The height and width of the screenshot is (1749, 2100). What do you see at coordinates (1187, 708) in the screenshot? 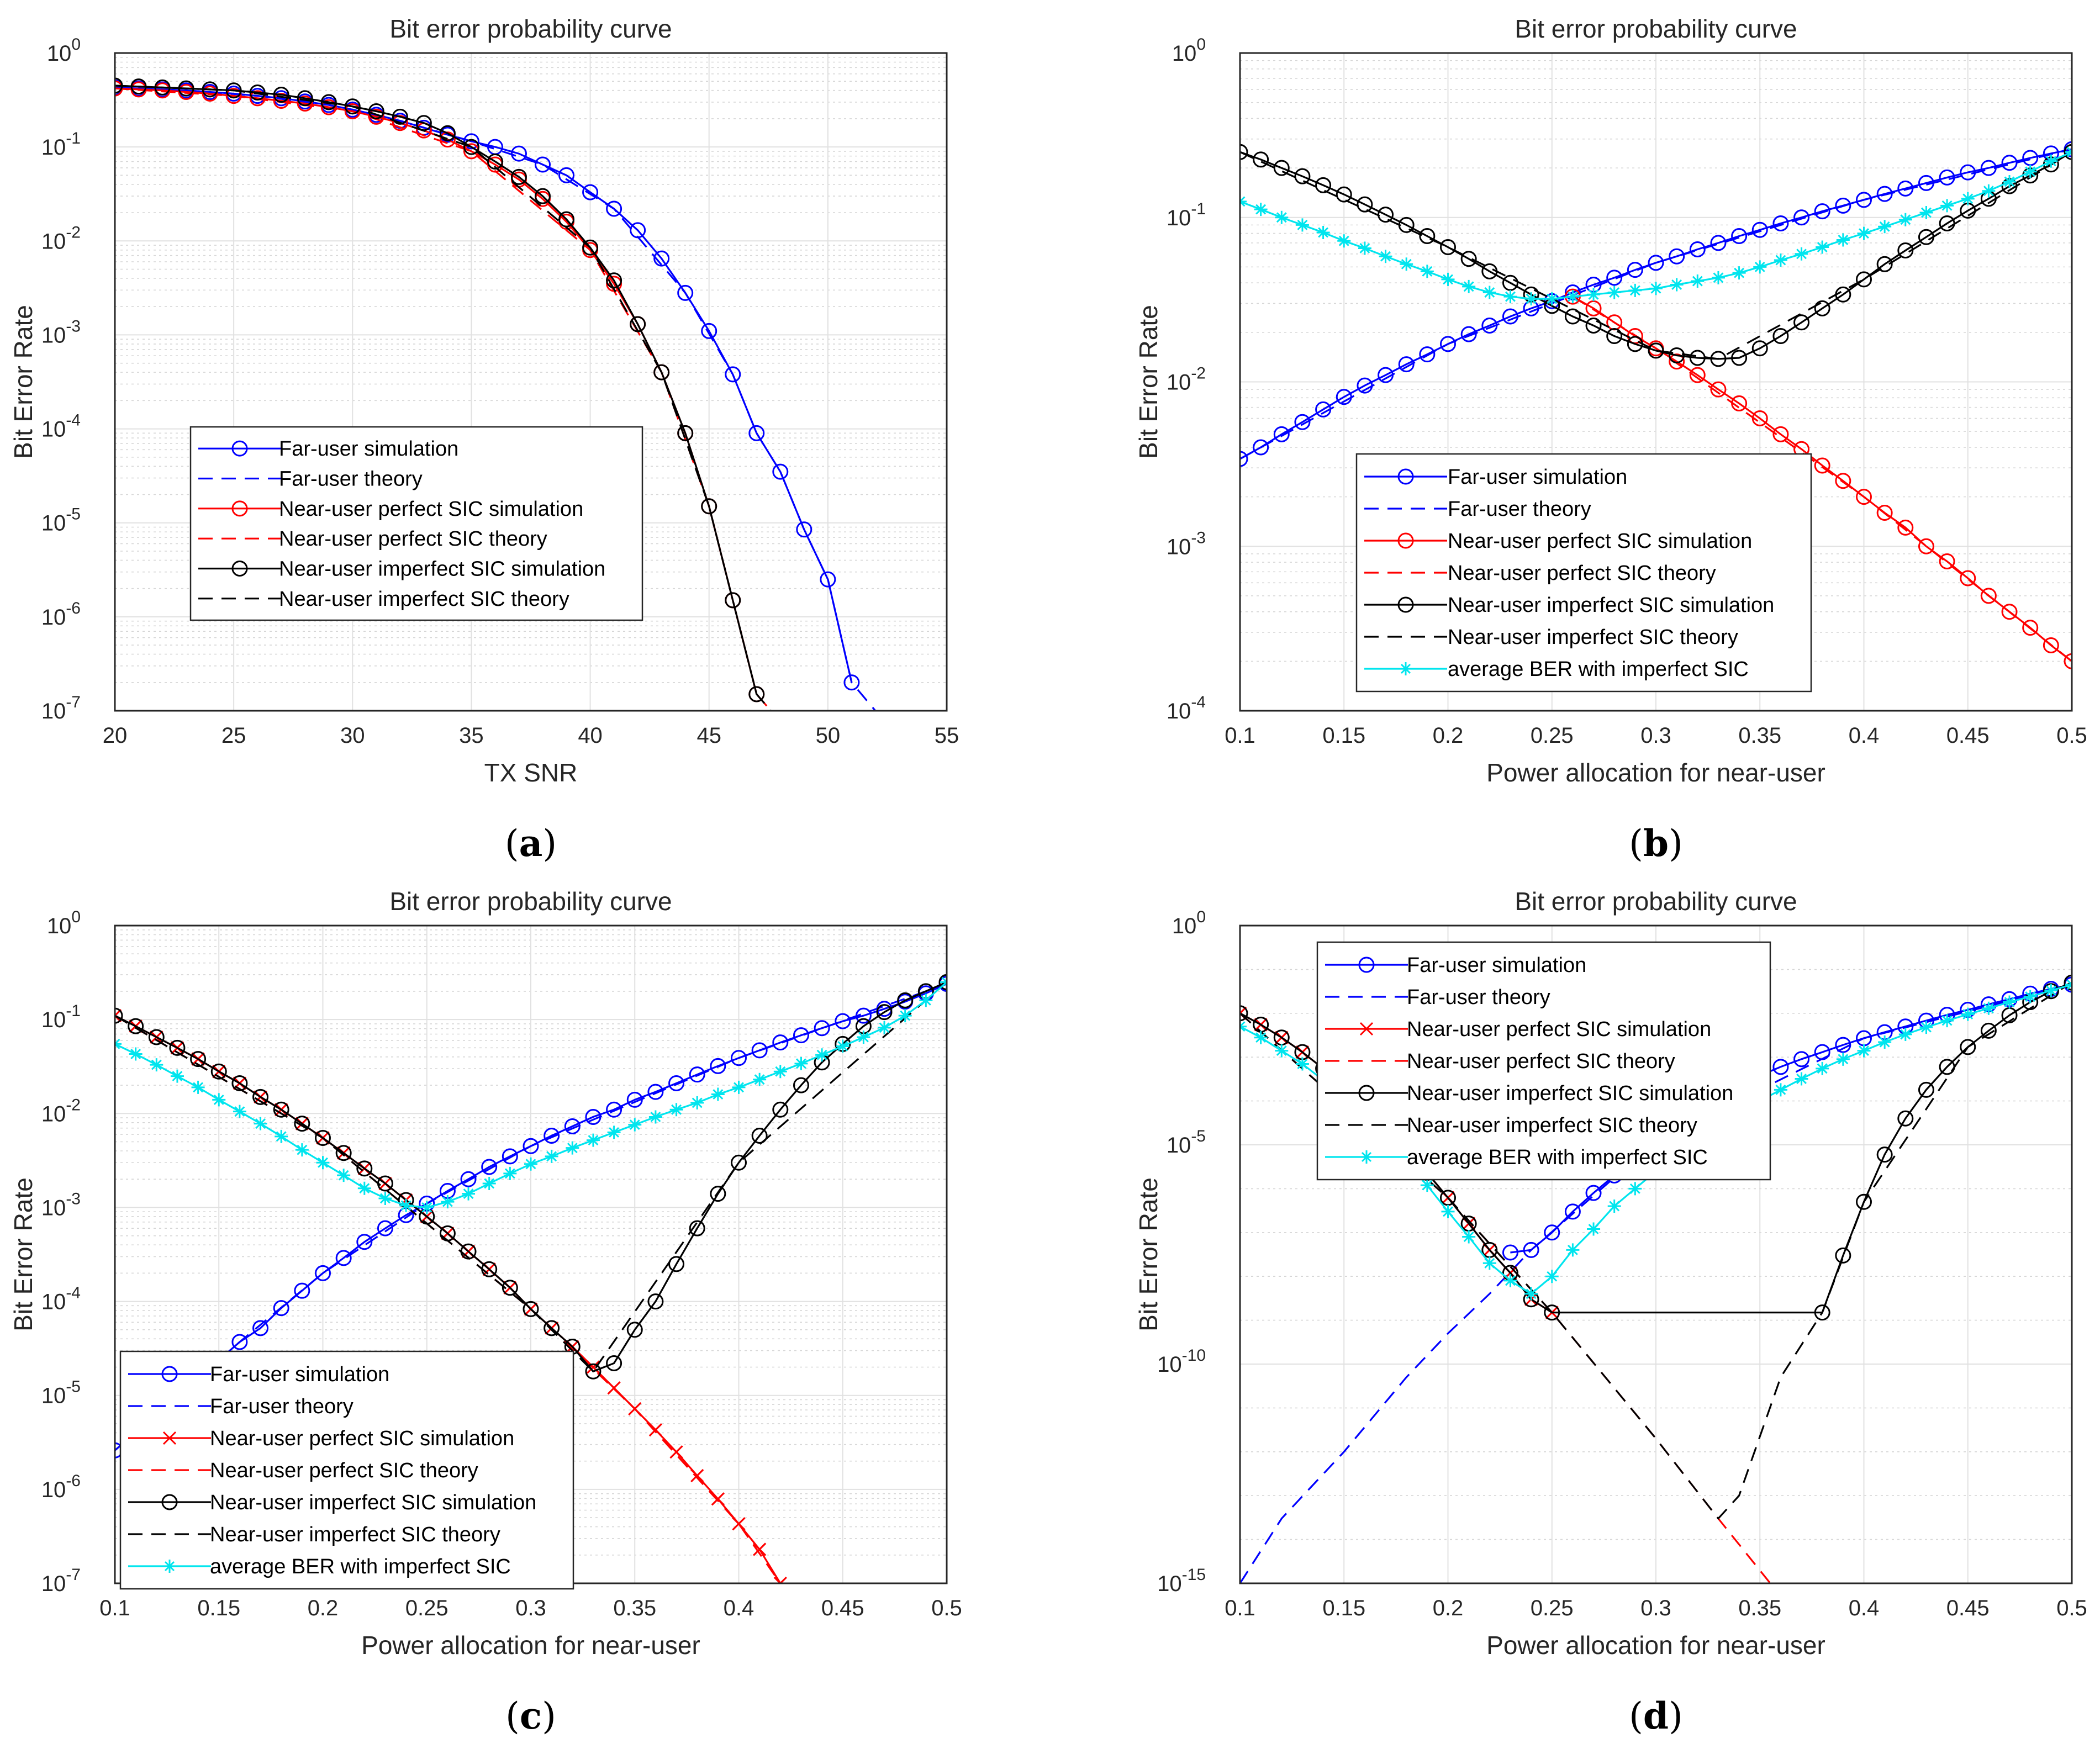
I see `y-tick-label: 10⁻⁴` at bounding box center [1187, 708].